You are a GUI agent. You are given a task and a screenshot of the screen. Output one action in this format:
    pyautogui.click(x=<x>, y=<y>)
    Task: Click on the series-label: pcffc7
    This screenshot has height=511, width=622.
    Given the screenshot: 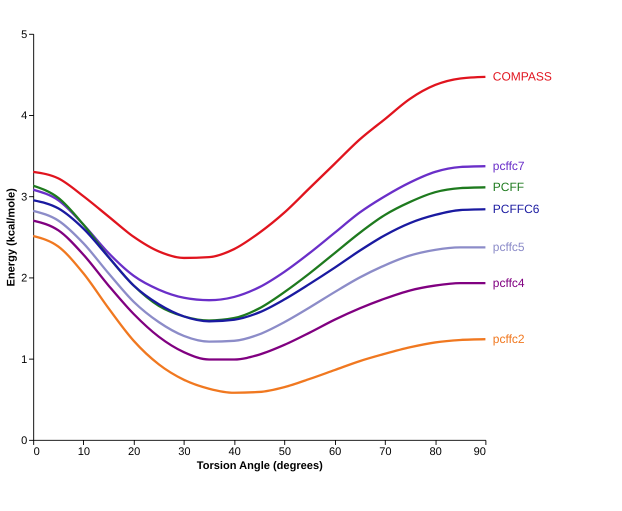 What is the action you would take?
    pyautogui.click(x=508, y=165)
    